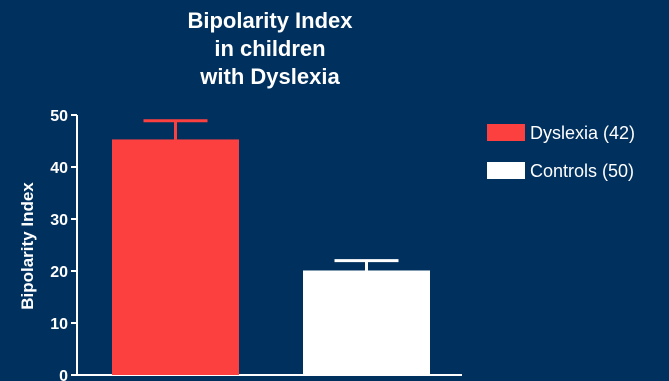 Image resolution: width=669 pixels, height=381 pixels. I want to click on y-tick-label: 40, so click(59, 168).